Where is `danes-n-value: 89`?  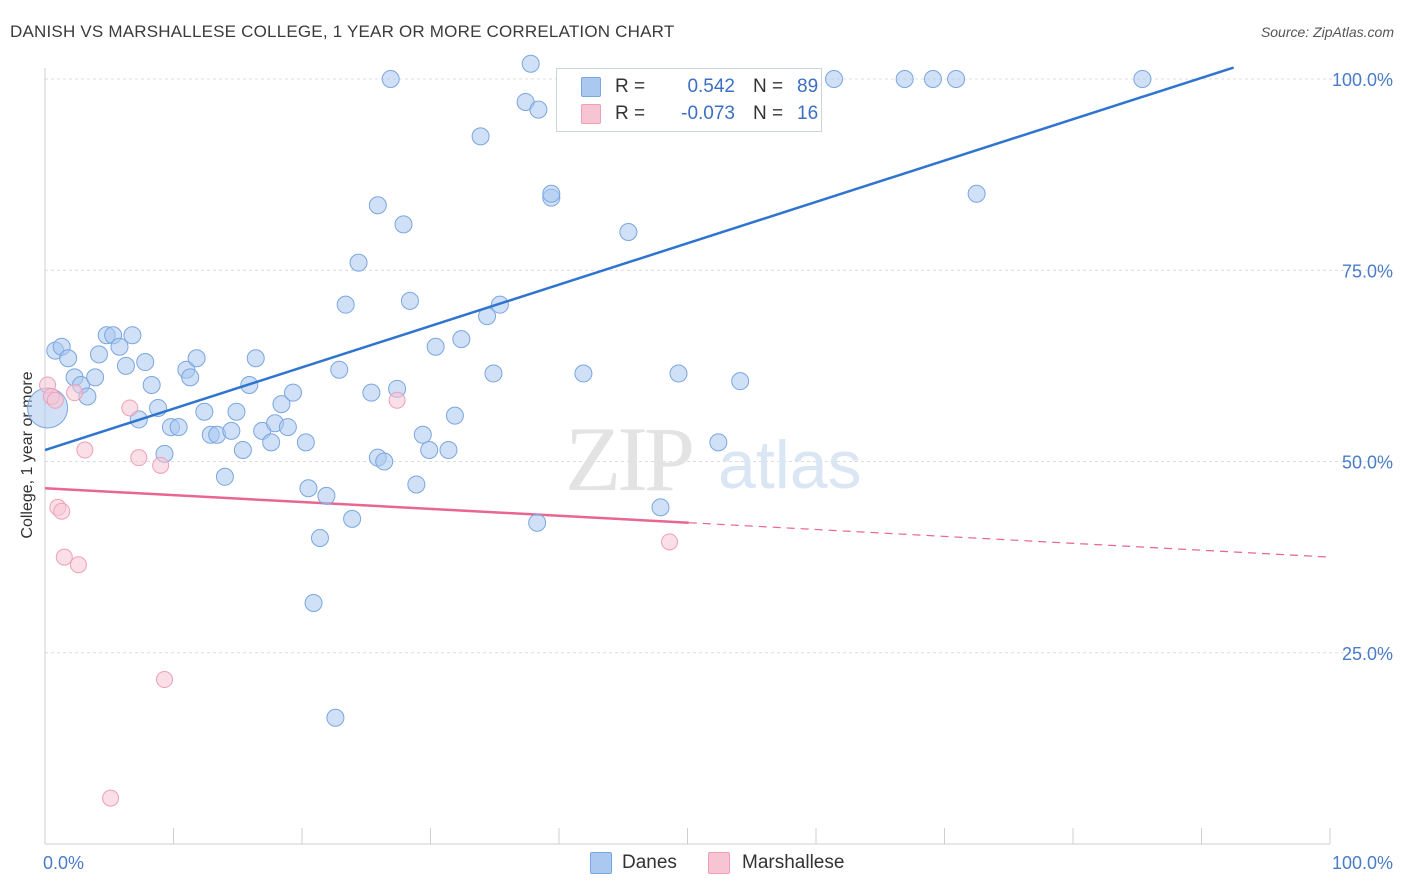 danes-n-value: 89 is located at coordinates (808, 86).